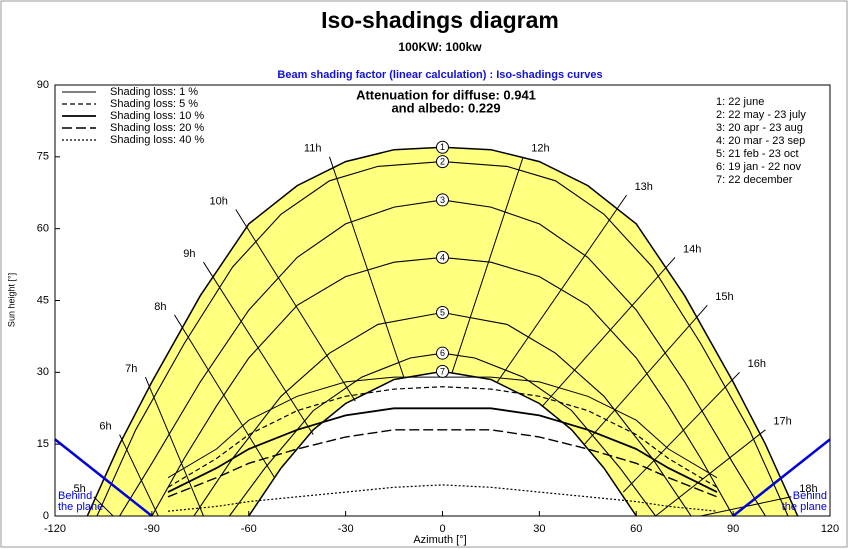 The image size is (849, 549). What do you see at coordinates (154, 104) in the screenshot?
I see `legend-label: Shading loss: 5 %` at bounding box center [154, 104].